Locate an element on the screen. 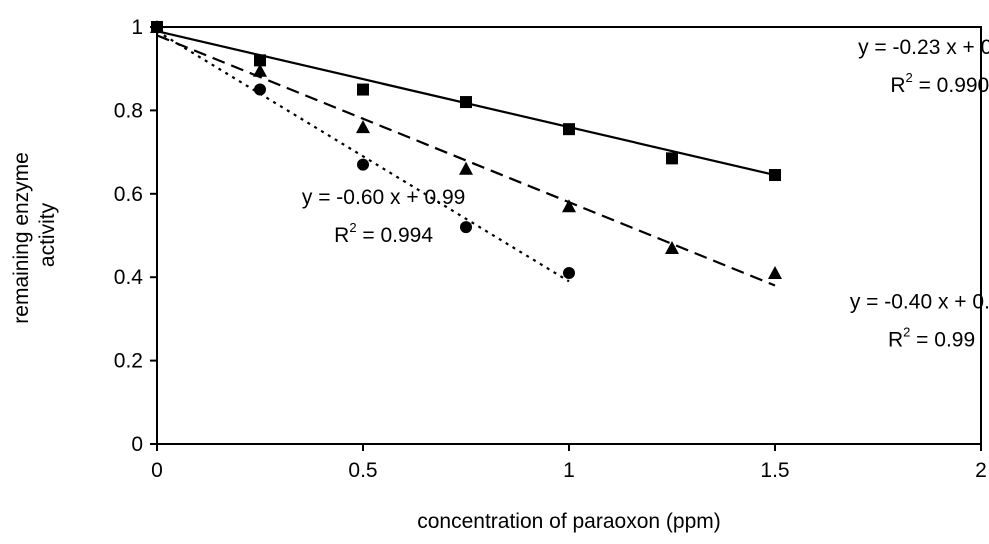 The image size is (989, 544). x-tick-label: 0.5 is located at coordinates (362, 470).